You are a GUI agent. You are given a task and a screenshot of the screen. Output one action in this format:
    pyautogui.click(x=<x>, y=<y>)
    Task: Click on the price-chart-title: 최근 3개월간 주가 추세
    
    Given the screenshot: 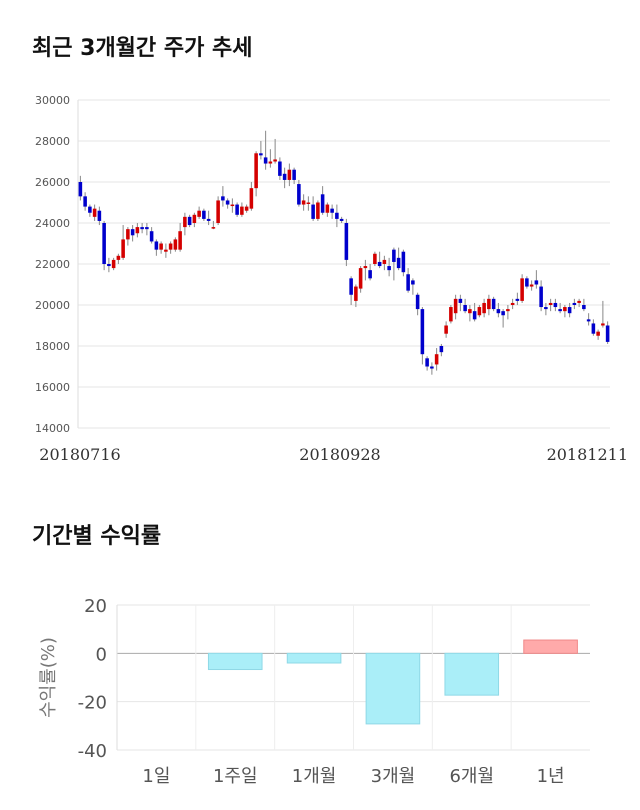 What is the action you would take?
    pyautogui.click(x=142, y=48)
    